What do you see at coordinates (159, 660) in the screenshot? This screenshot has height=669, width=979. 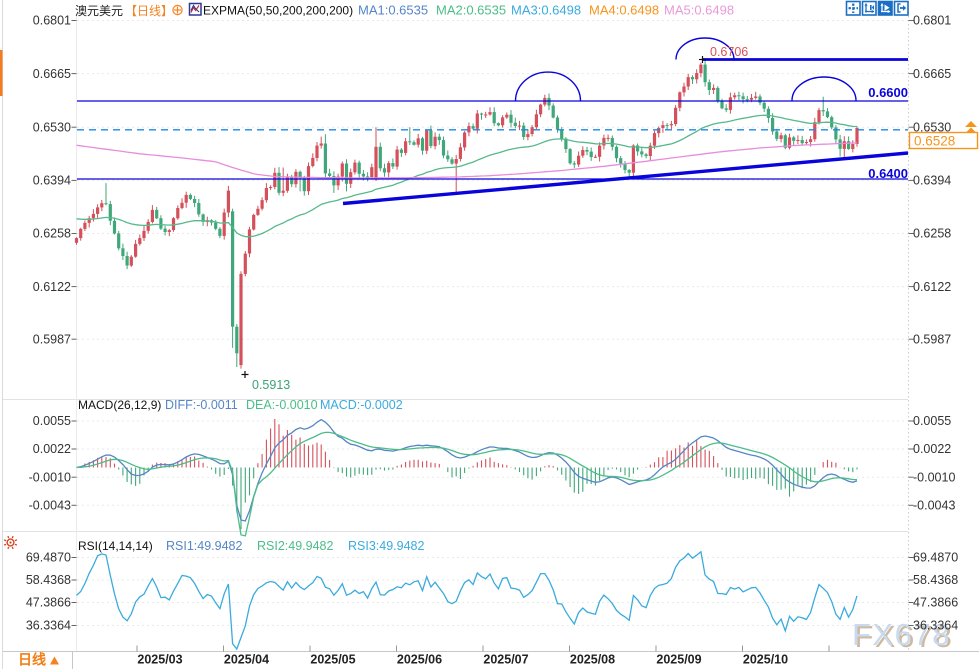 I see `svg-text: 2025/03` at bounding box center [159, 660].